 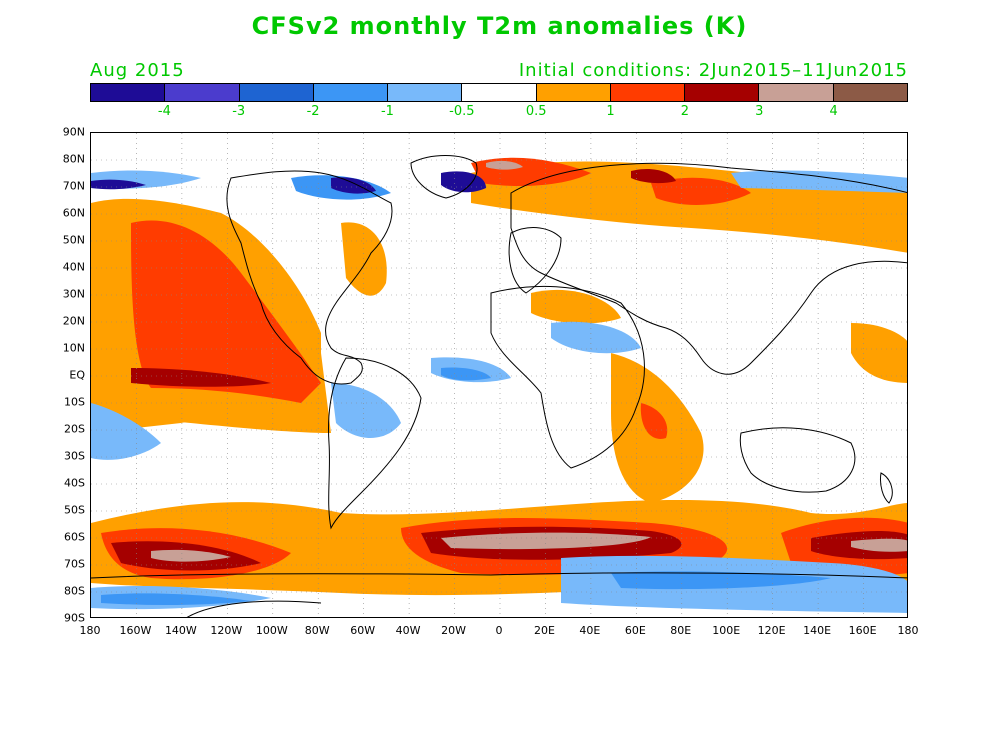 I want to click on longitude-label: 0, so click(x=499, y=630).